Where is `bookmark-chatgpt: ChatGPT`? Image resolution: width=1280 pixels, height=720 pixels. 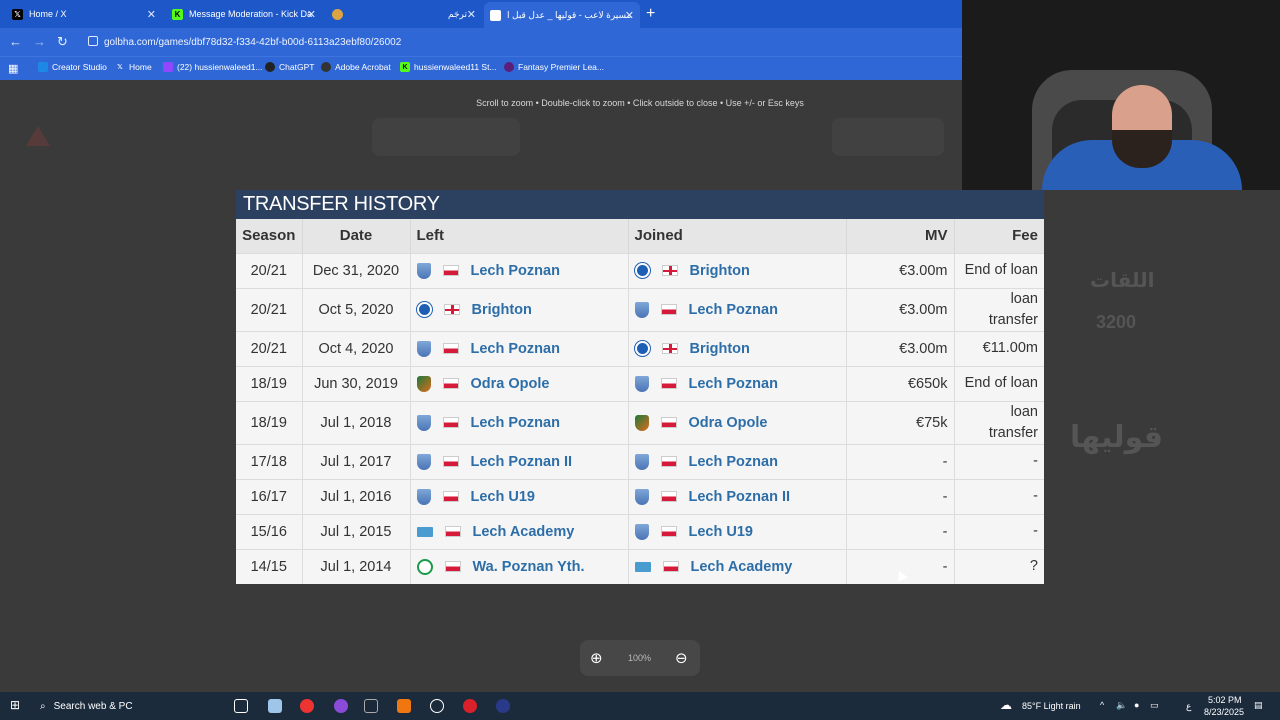
bookmark-chatgpt: ChatGPT is located at coordinates (289, 67).